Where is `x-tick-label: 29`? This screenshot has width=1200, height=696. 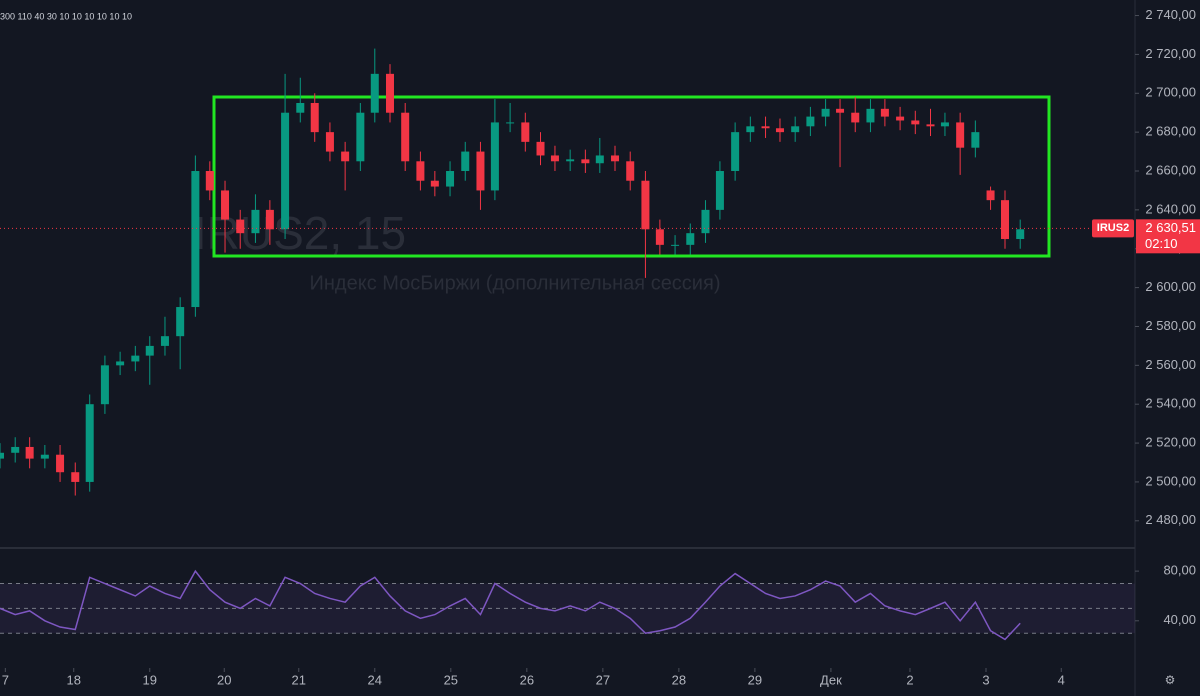 x-tick-label: 29 is located at coordinates (755, 679).